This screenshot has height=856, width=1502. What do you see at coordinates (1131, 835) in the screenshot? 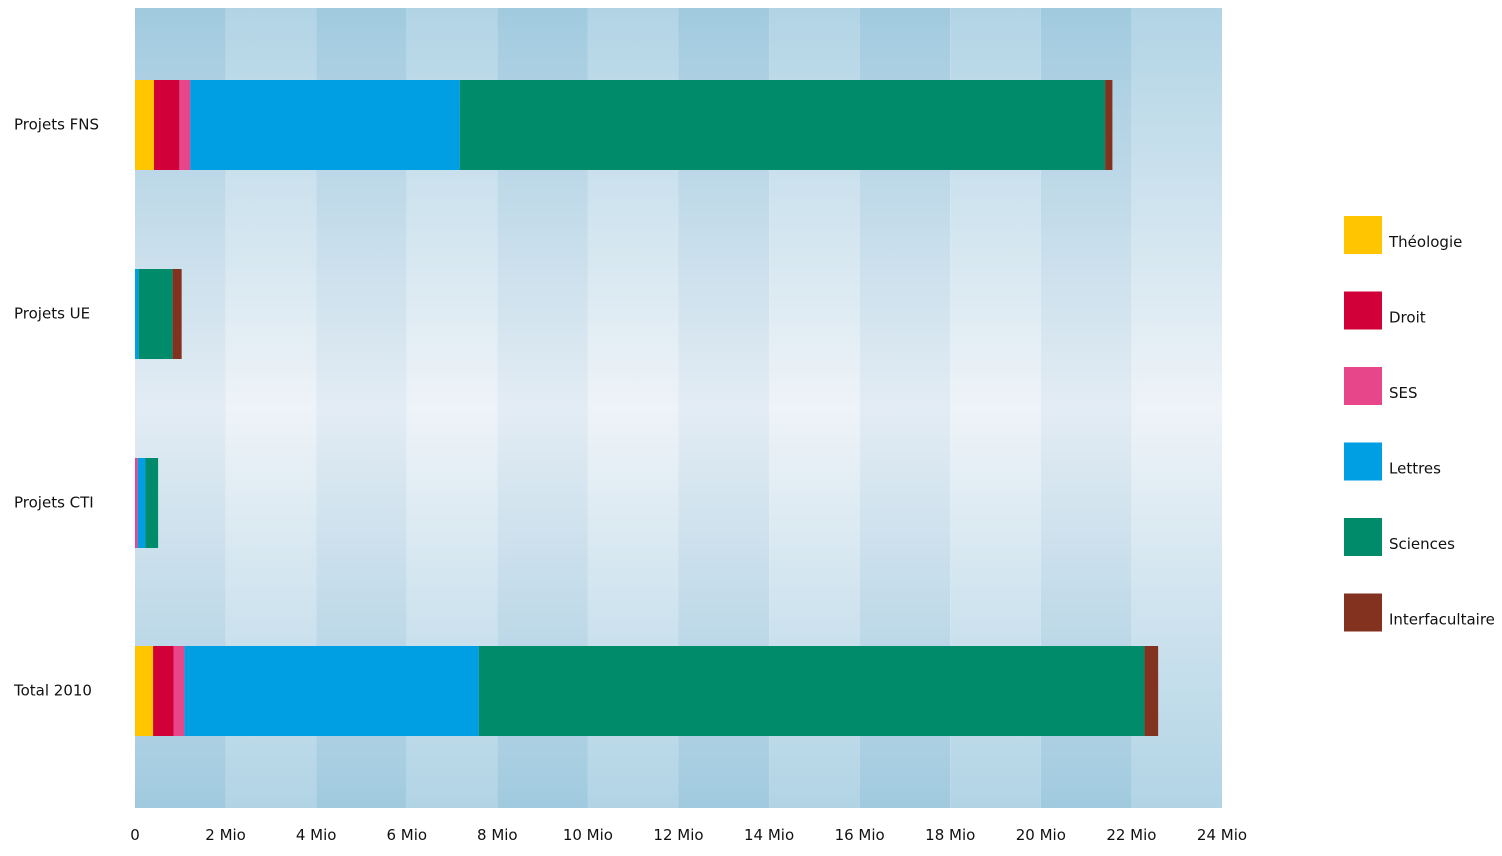
I see `x-tick-label: 22 Mio` at bounding box center [1131, 835].